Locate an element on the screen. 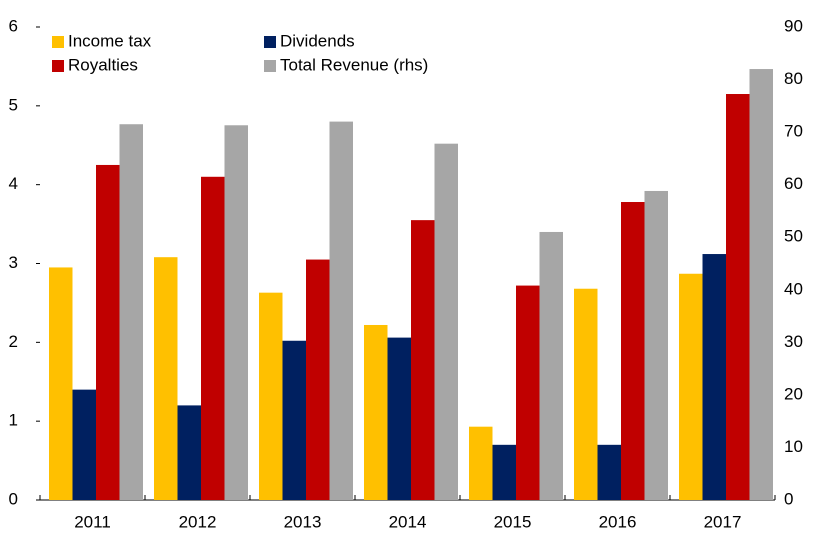 This screenshot has width=818, height=538. y2-tick-label: 60 is located at coordinates (793, 183).